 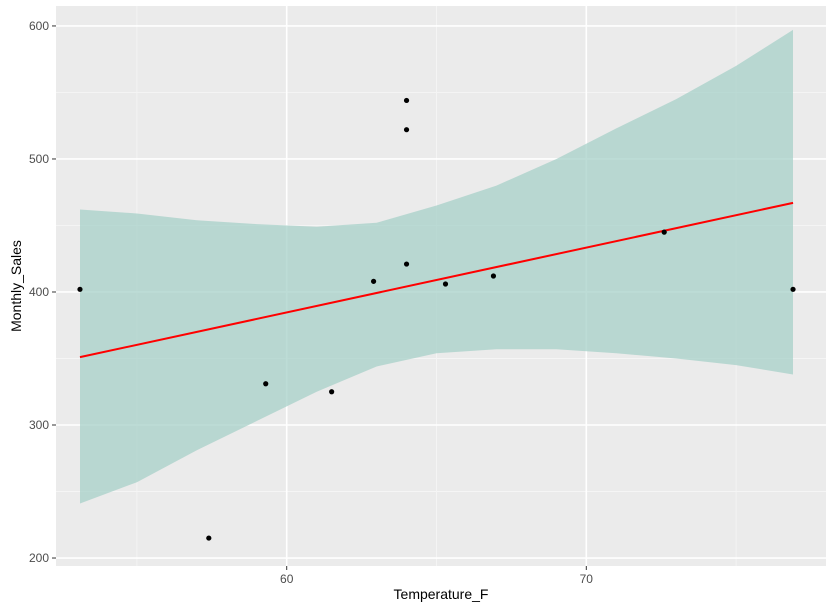 I want to click on y-tick-label: 600, so click(x=39, y=26).